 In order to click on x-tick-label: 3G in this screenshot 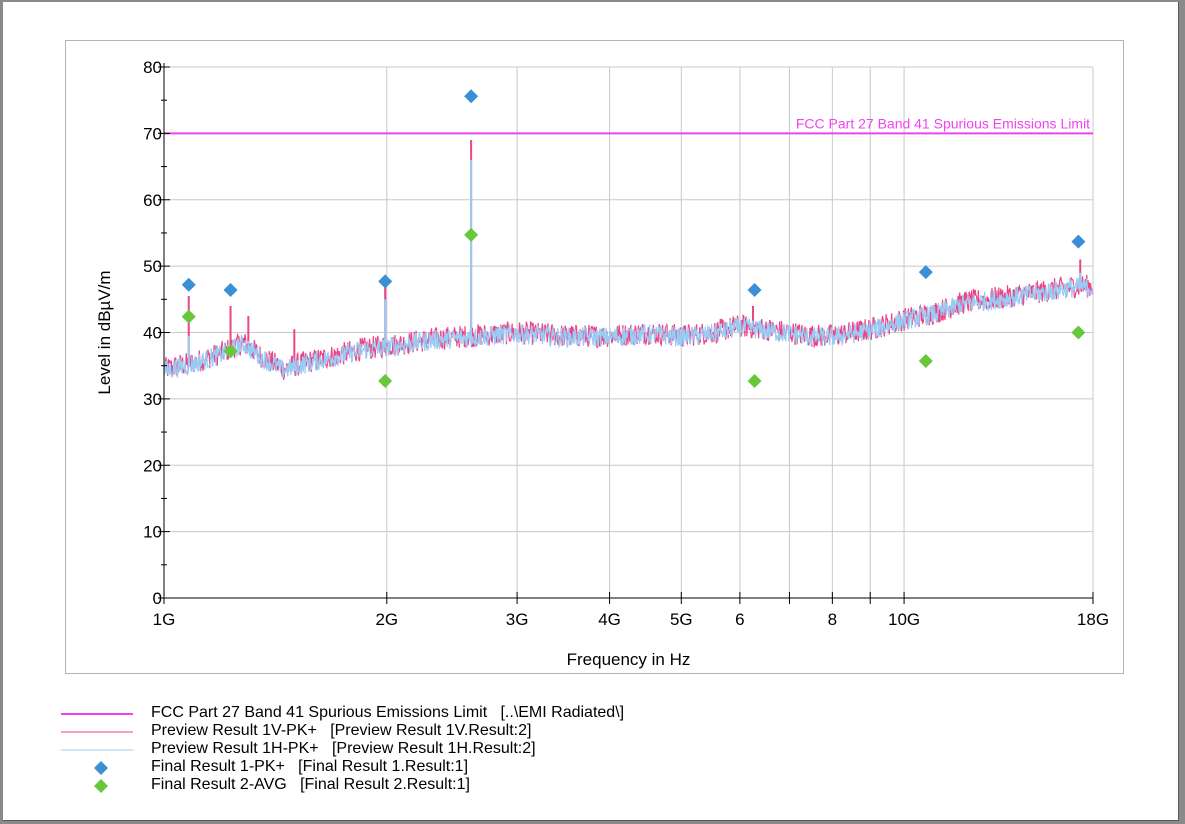, I will do `click(517, 619)`.